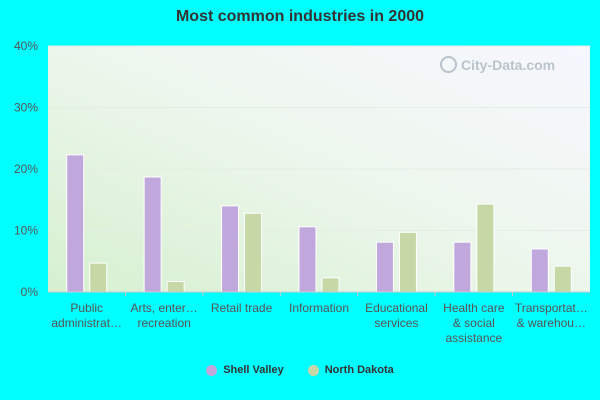  What do you see at coordinates (319, 308) in the screenshot?
I see `x-tick-label: Information` at bounding box center [319, 308].